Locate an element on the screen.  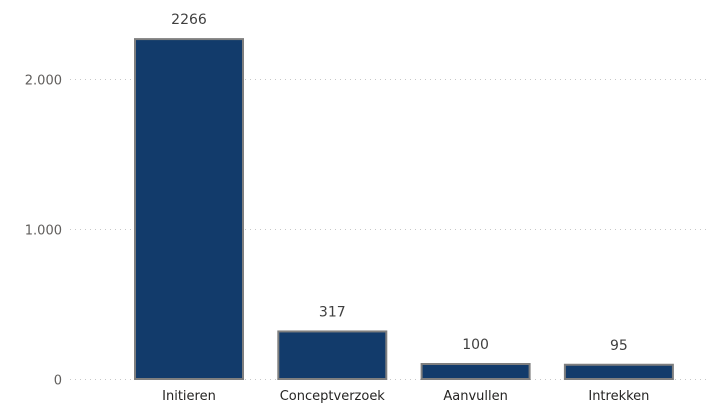
y-tick-label-1: 1.000 is located at coordinates (43, 231).